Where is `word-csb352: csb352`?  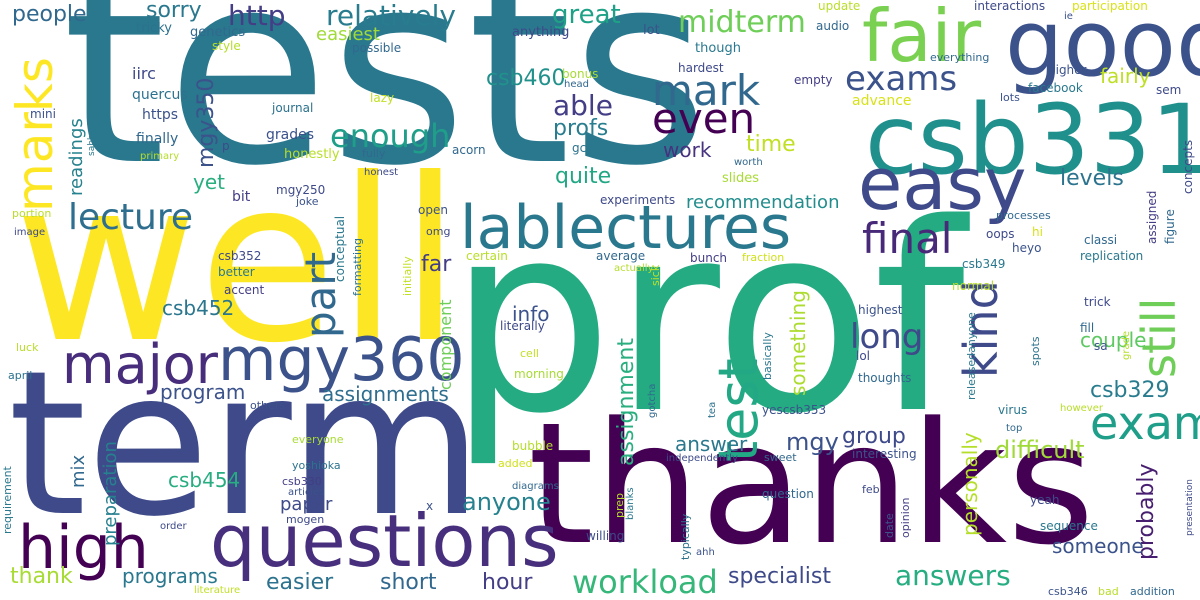 word-csb352: csb352 is located at coordinates (240, 256).